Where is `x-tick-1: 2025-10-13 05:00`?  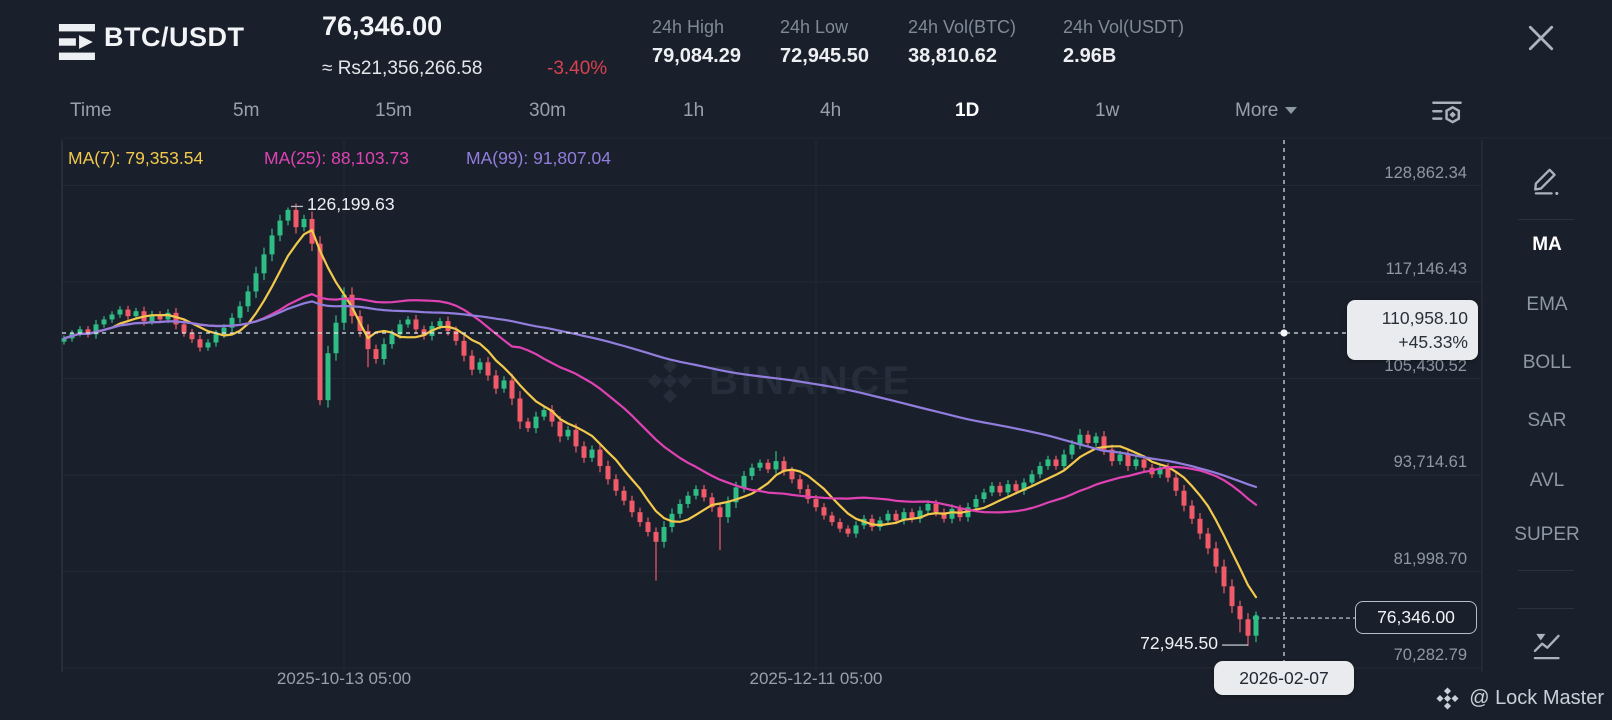
x-tick-1: 2025-10-13 05:00 is located at coordinates (344, 678).